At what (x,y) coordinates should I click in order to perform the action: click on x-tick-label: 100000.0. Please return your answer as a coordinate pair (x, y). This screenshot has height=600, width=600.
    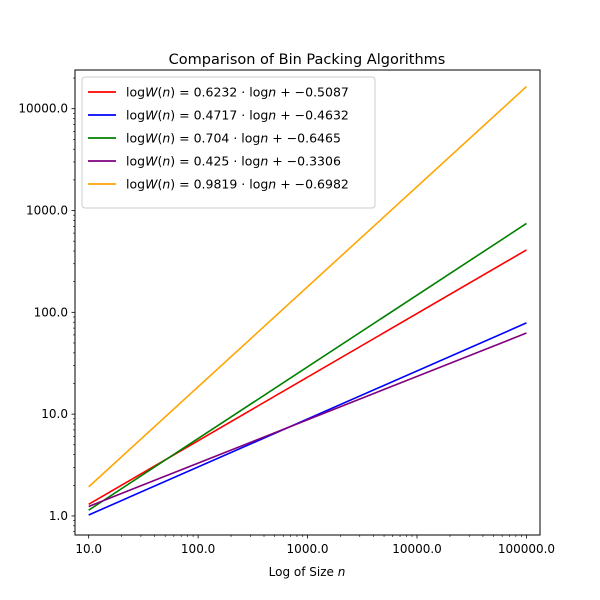
    Looking at the image, I should click on (526, 549).